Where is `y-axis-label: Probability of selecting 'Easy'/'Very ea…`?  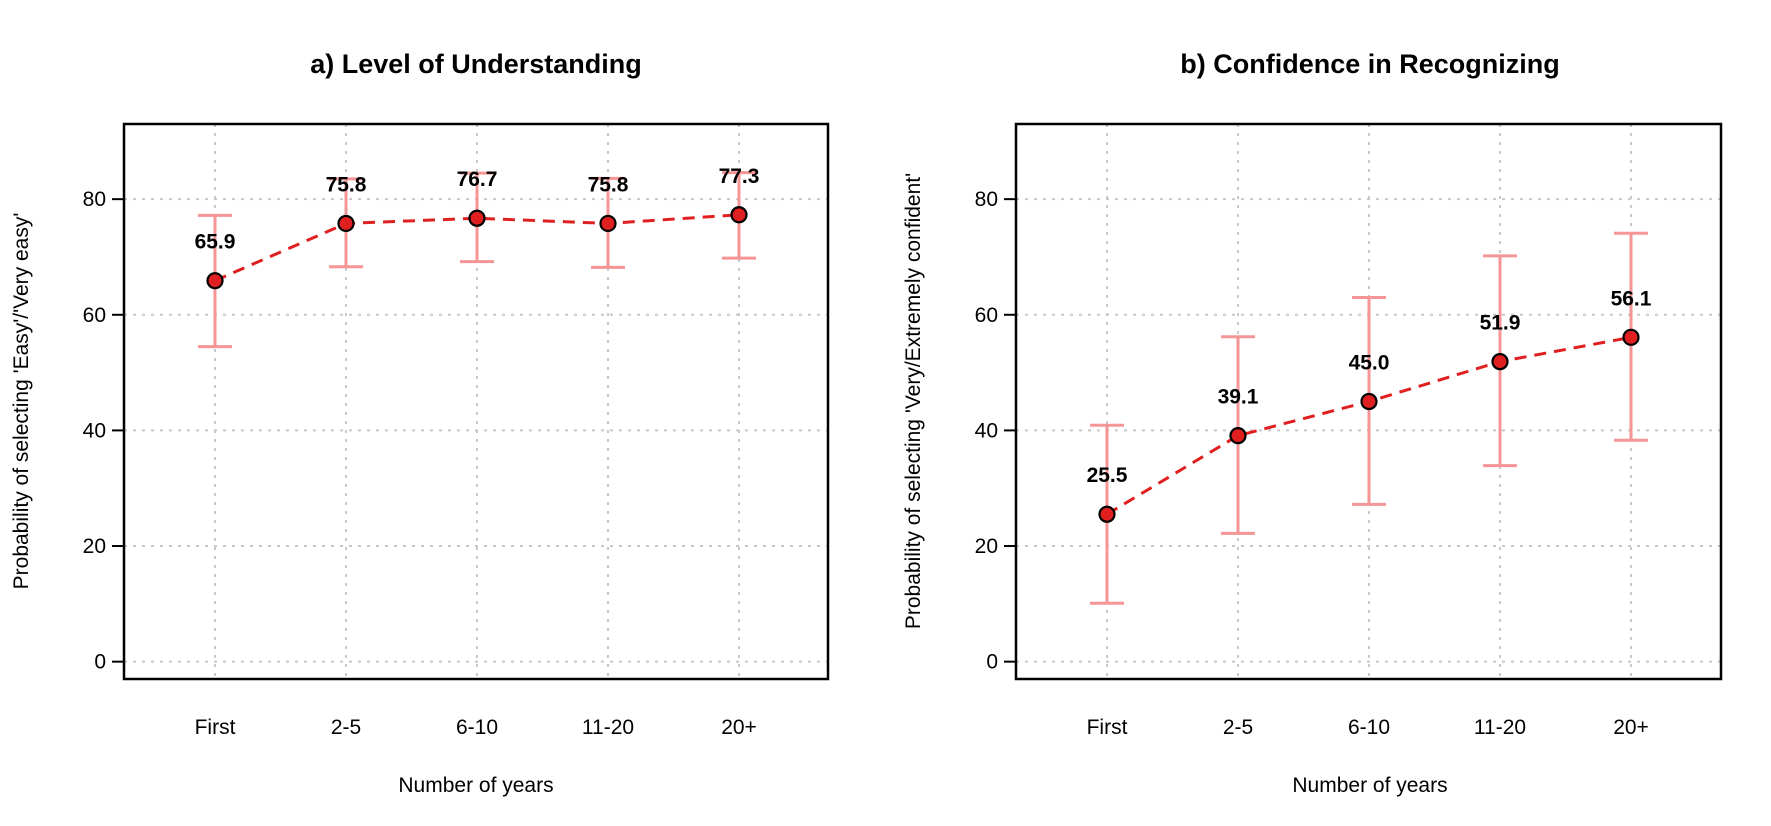 y-axis-label: Probability of selecting 'Easy'/'Very ea… is located at coordinates (21, 401).